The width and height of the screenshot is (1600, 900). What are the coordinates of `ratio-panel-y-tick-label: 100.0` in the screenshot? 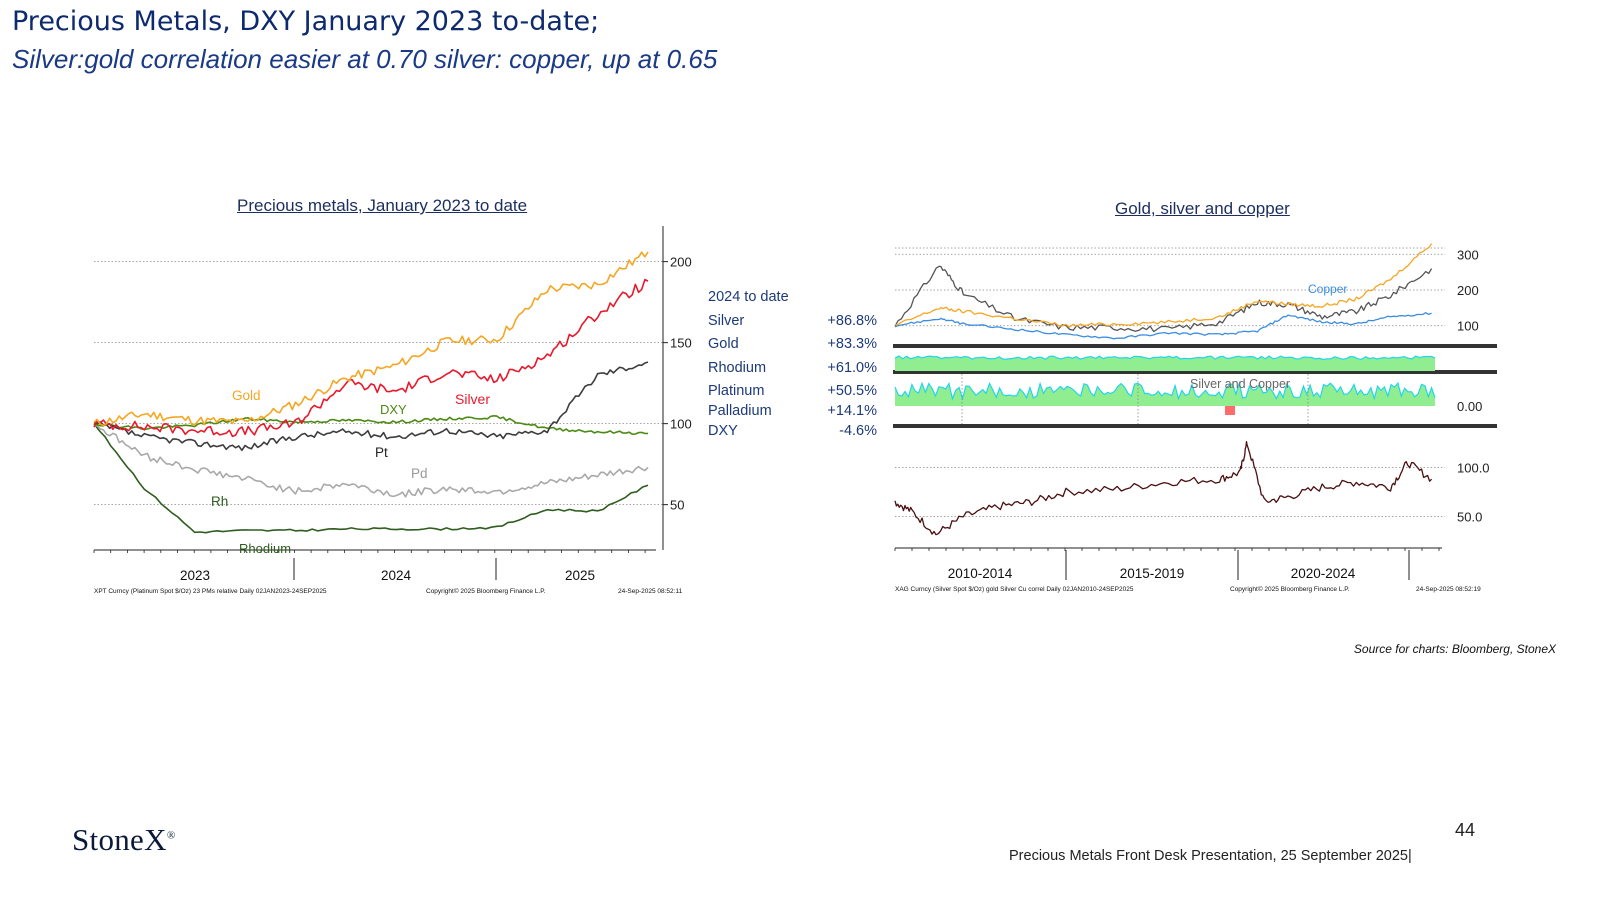 It's located at (1473, 467).